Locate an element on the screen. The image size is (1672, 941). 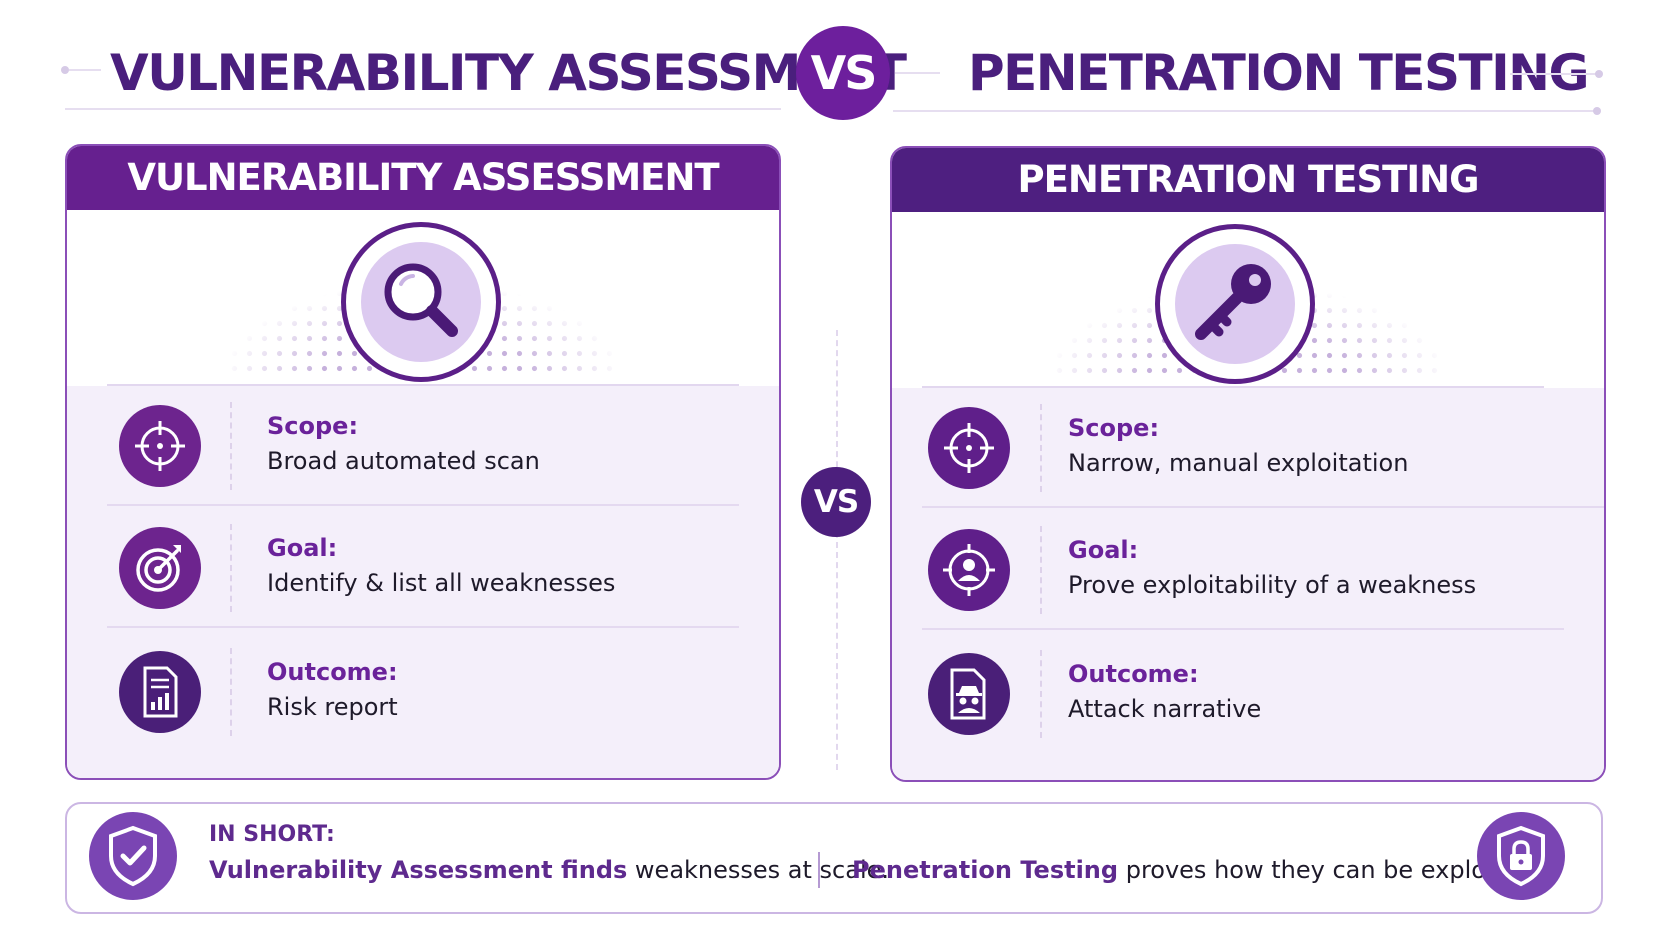
header-right-title: PENETRATION TESTING is located at coordinates (1279, 73).